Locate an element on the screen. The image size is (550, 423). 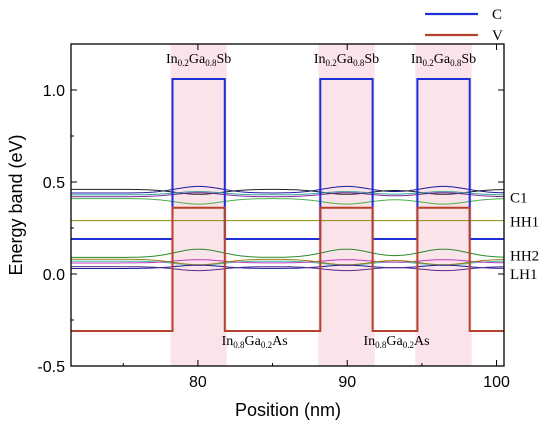
x-tick-label: 100 is located at coordinates (496, 382).